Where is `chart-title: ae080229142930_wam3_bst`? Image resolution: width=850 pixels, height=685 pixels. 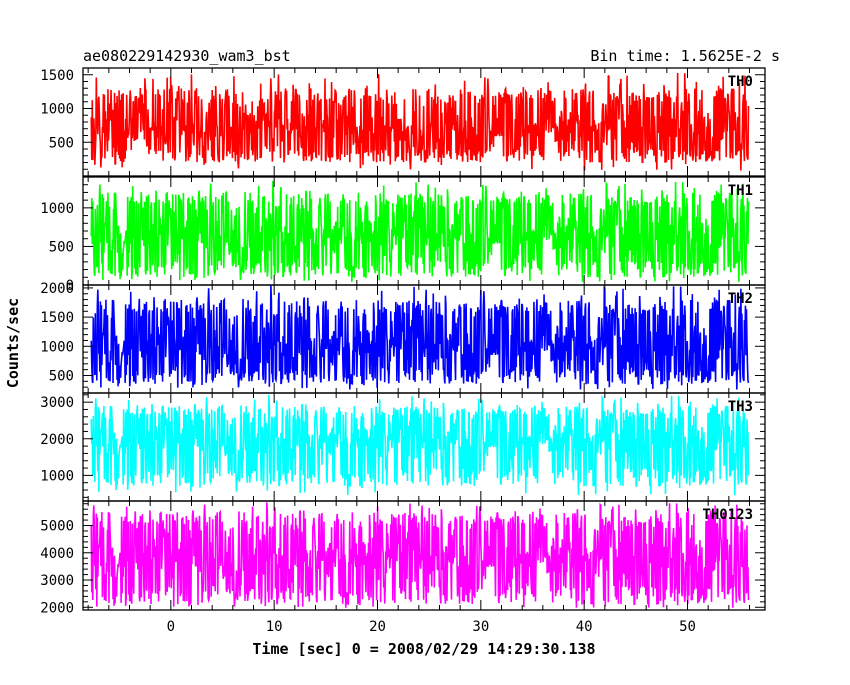 chart-title: ae080229142930_wam3_bst is located at coordinates (187, 56).